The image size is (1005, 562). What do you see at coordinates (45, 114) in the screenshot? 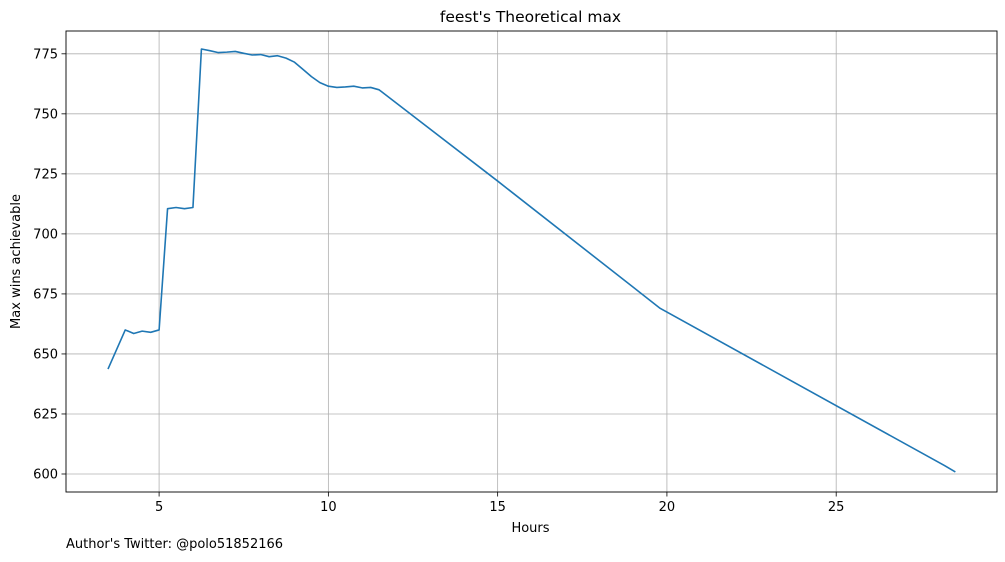
I see `y-tick-label: 750` at bounding box center [45, 114].